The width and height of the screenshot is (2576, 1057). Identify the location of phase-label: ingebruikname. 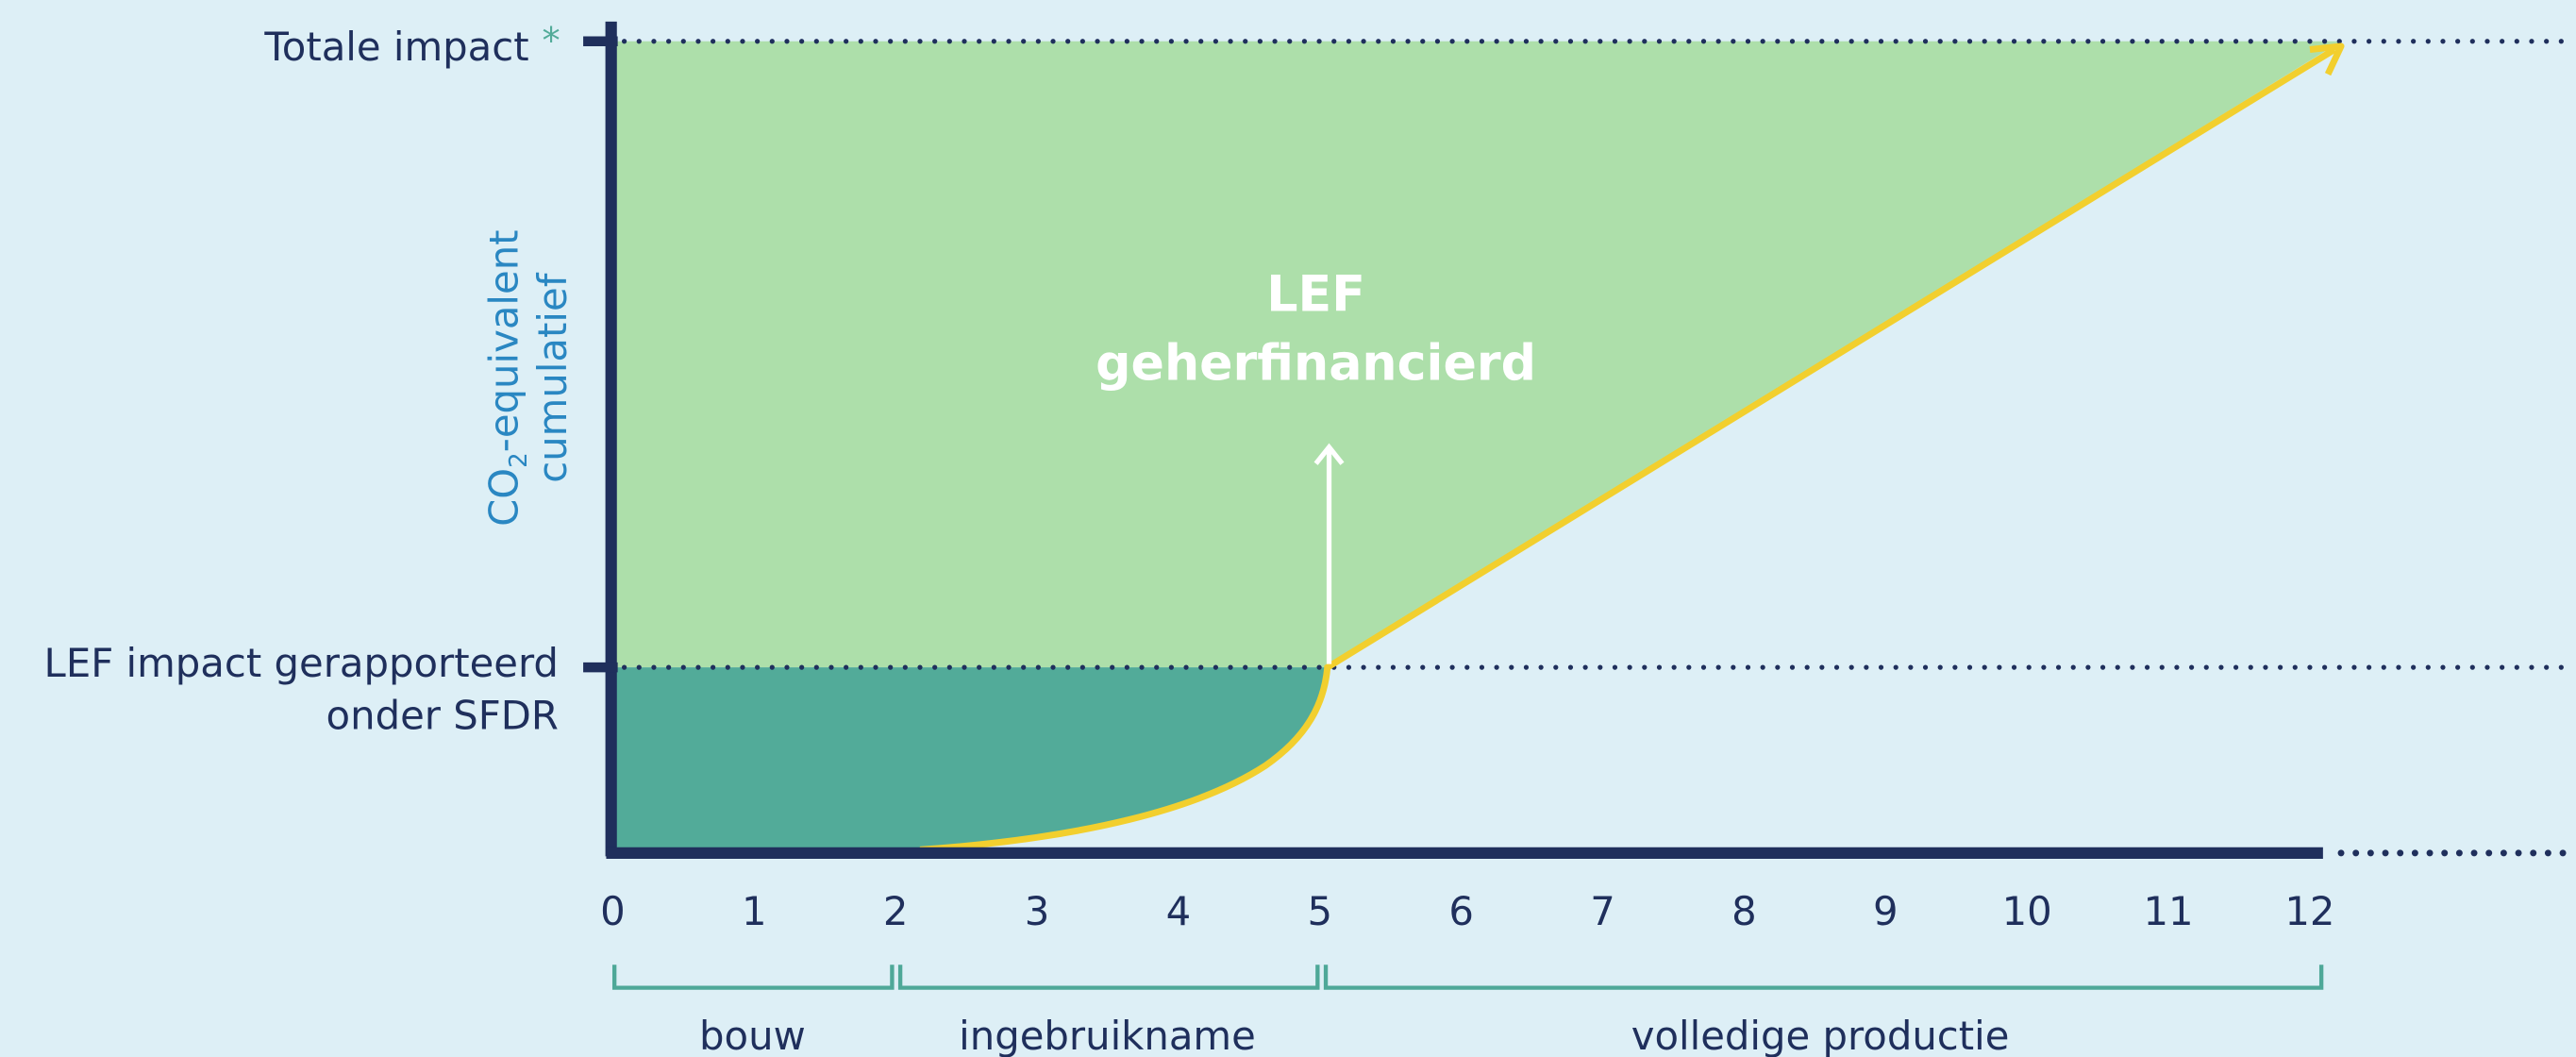
(1107, 1035).